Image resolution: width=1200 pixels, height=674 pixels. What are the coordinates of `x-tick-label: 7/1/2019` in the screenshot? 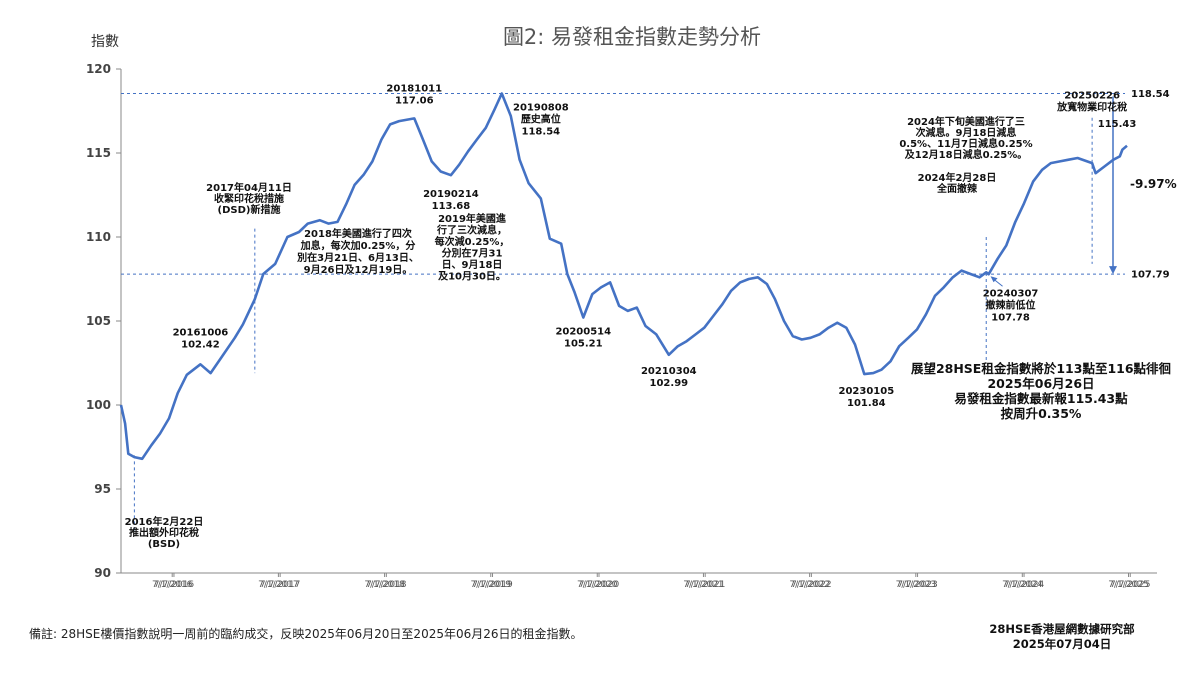 It's located at (491, 585).